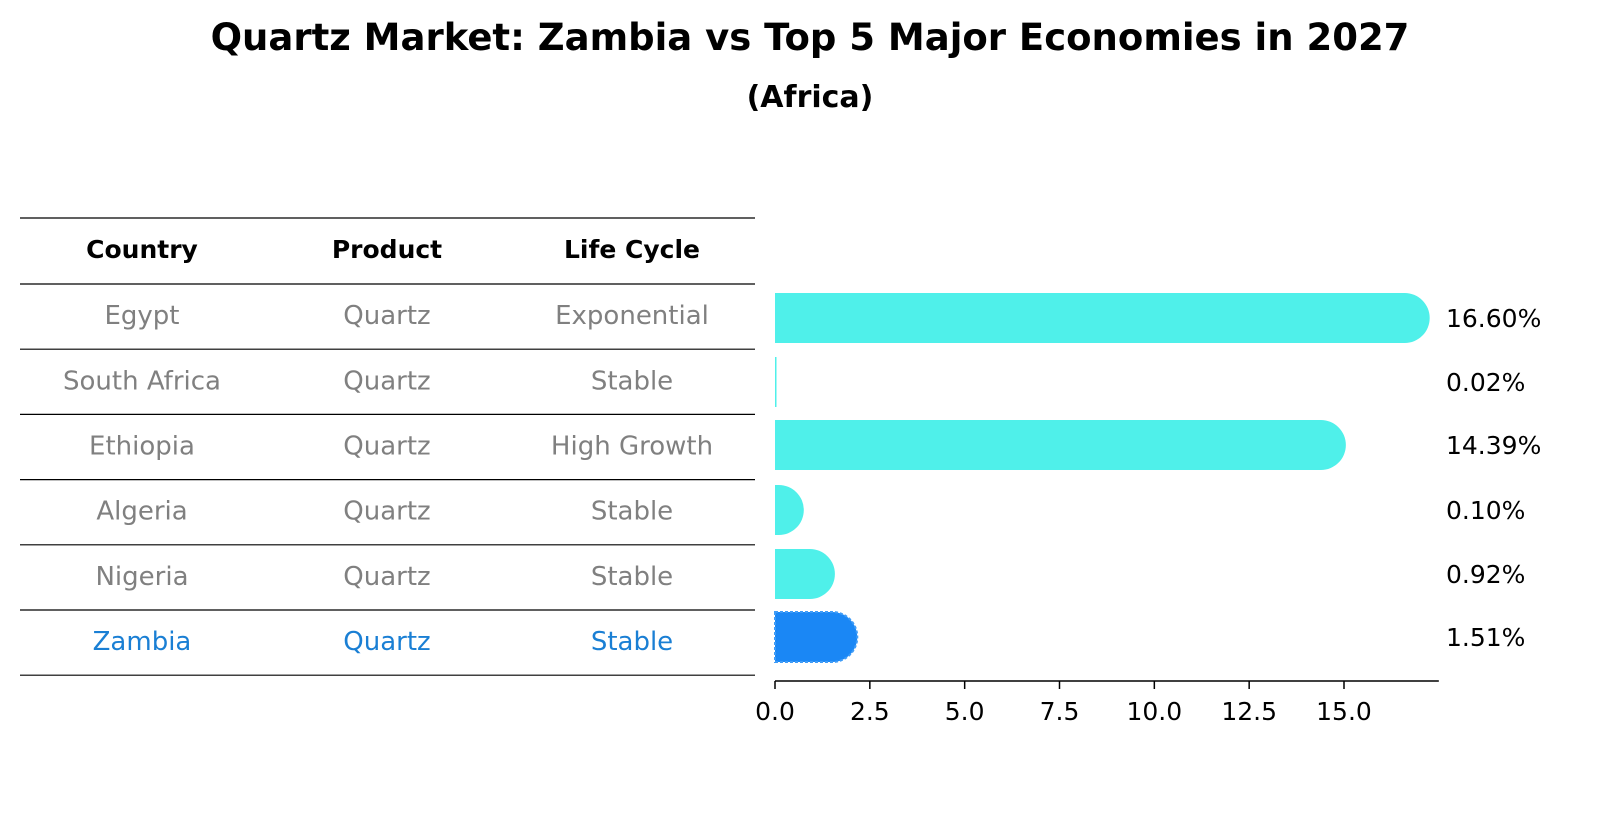 This screenshot has width=1604, height=823. Describe the element at coordinates (632, 316) in the screenshot. I see `table-cell-life-cycle: Exponential` at that location.